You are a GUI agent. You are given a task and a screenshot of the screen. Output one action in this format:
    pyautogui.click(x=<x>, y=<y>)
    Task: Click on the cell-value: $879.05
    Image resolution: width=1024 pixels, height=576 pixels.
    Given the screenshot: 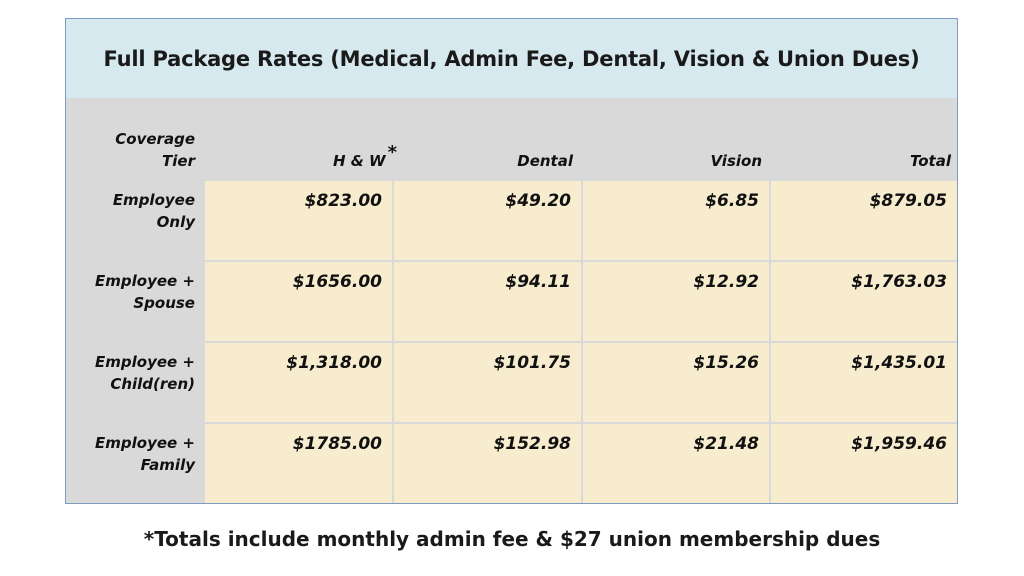 What is the action you would take?
    pyautogui.click(x=908, y=201)
    